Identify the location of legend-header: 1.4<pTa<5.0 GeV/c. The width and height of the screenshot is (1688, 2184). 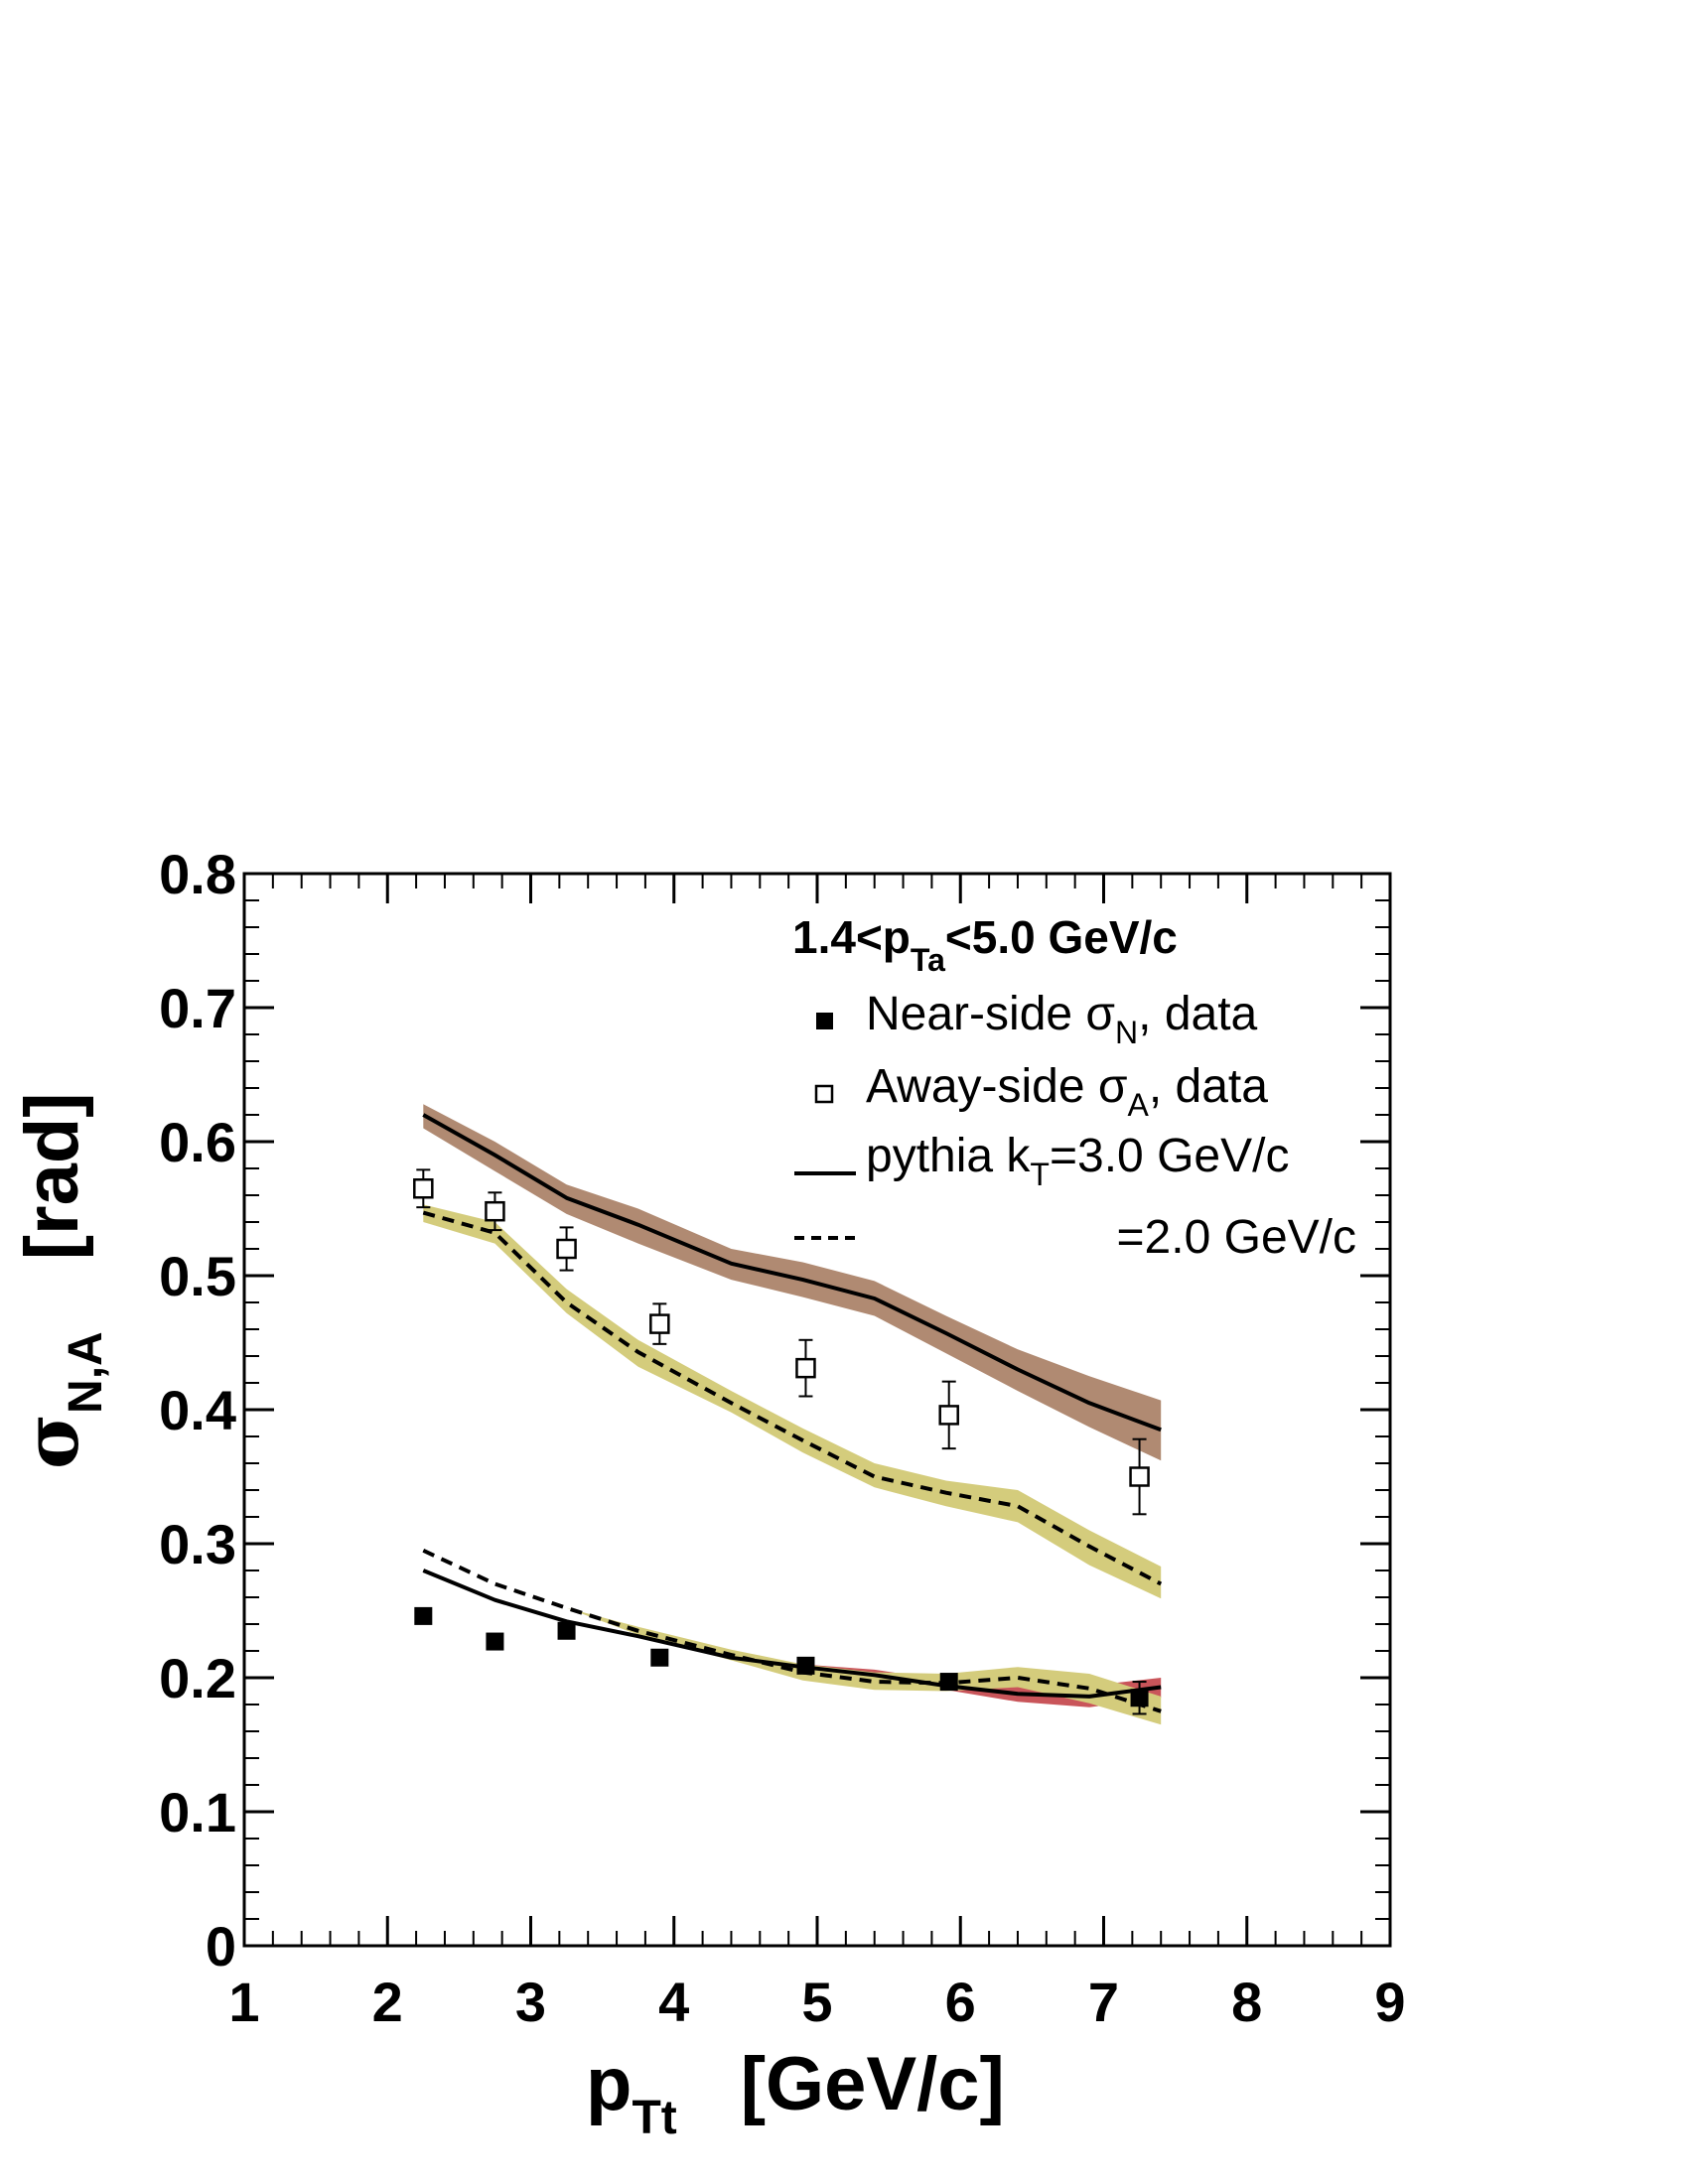
(985, 944).